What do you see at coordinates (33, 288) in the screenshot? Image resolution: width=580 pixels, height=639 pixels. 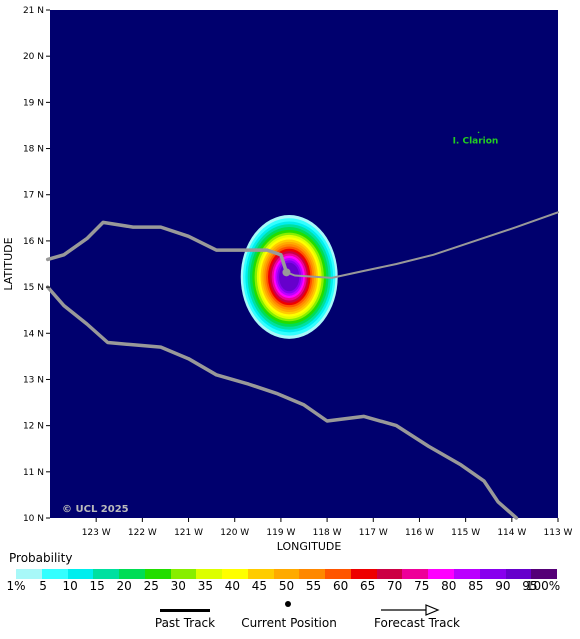 I see `lat-tick-label: 15 N` at bounding box center [33, 288].